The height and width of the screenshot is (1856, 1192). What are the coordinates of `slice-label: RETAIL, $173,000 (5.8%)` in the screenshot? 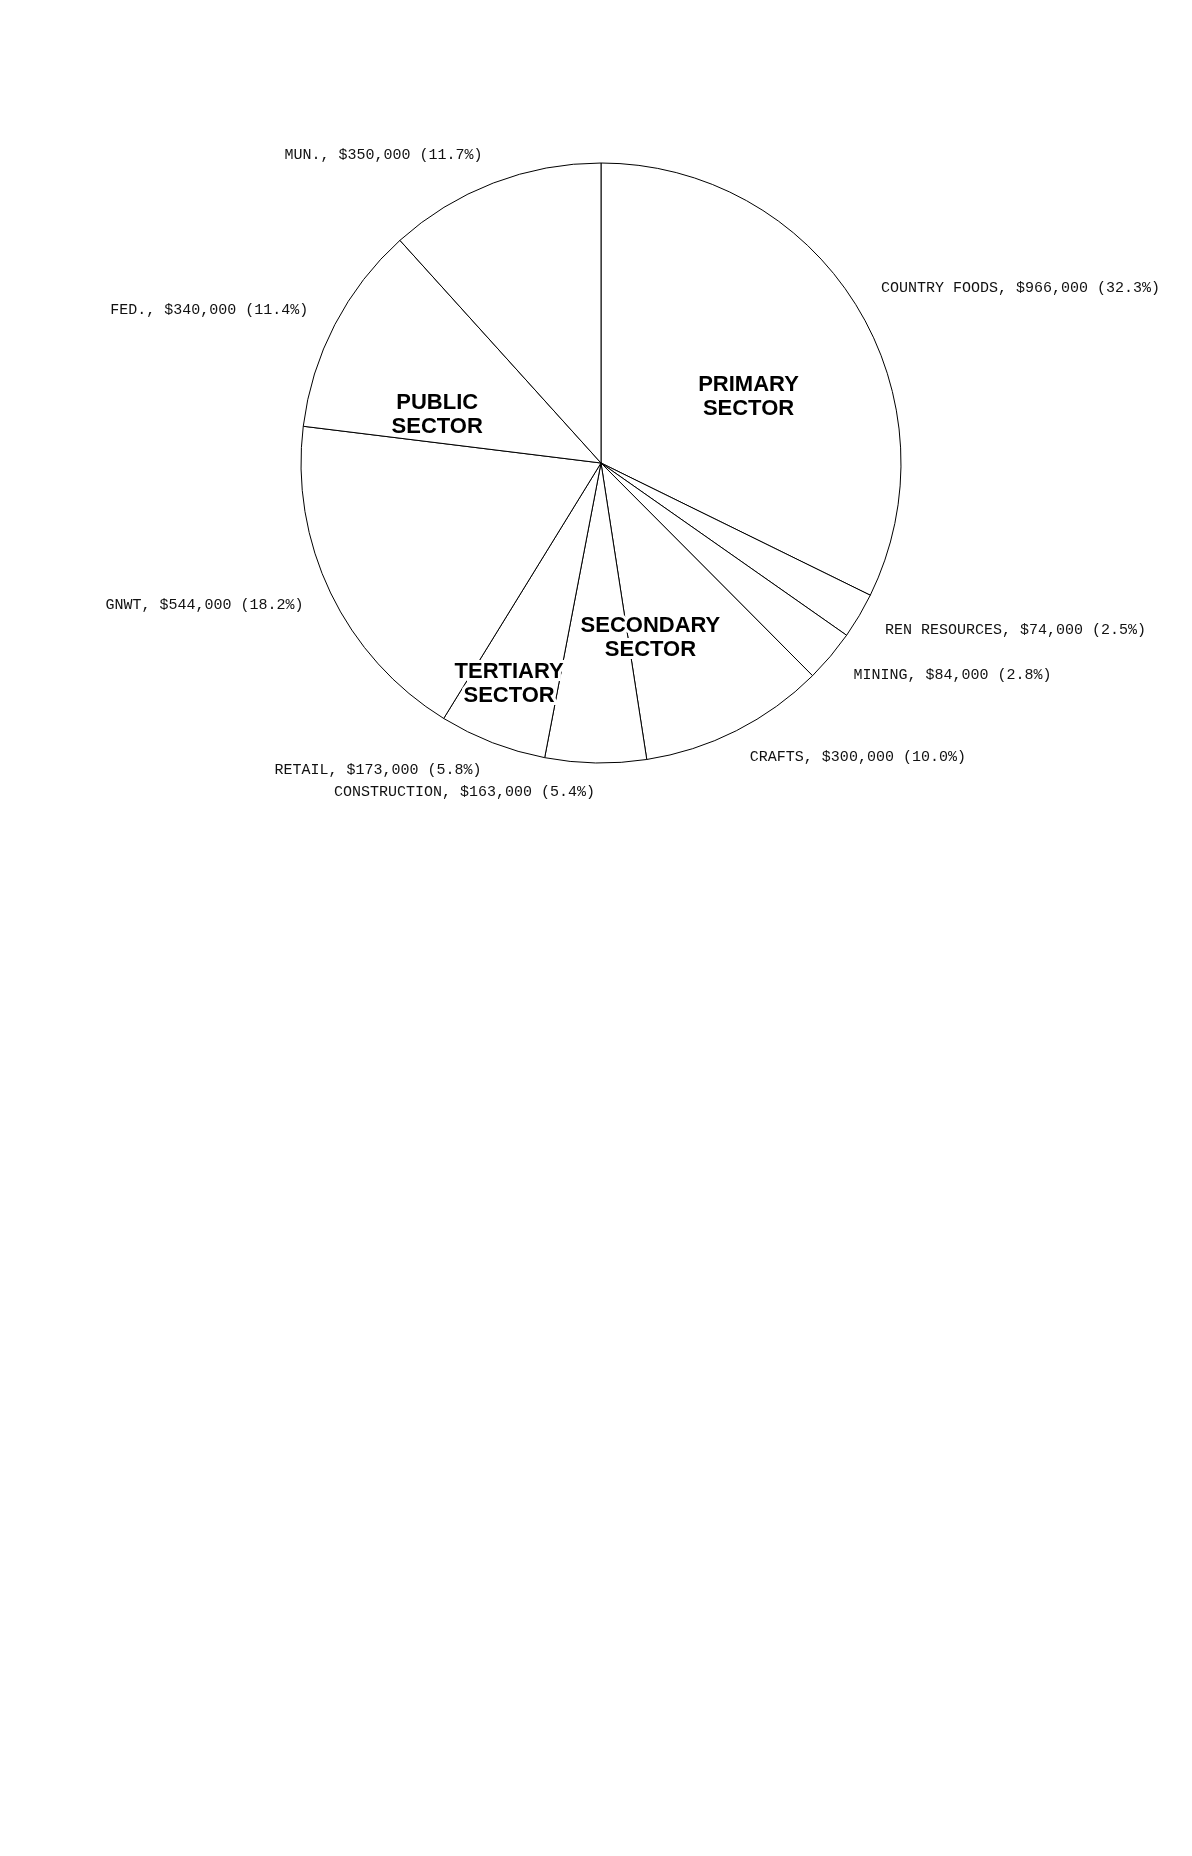 It's located at (378, 771).